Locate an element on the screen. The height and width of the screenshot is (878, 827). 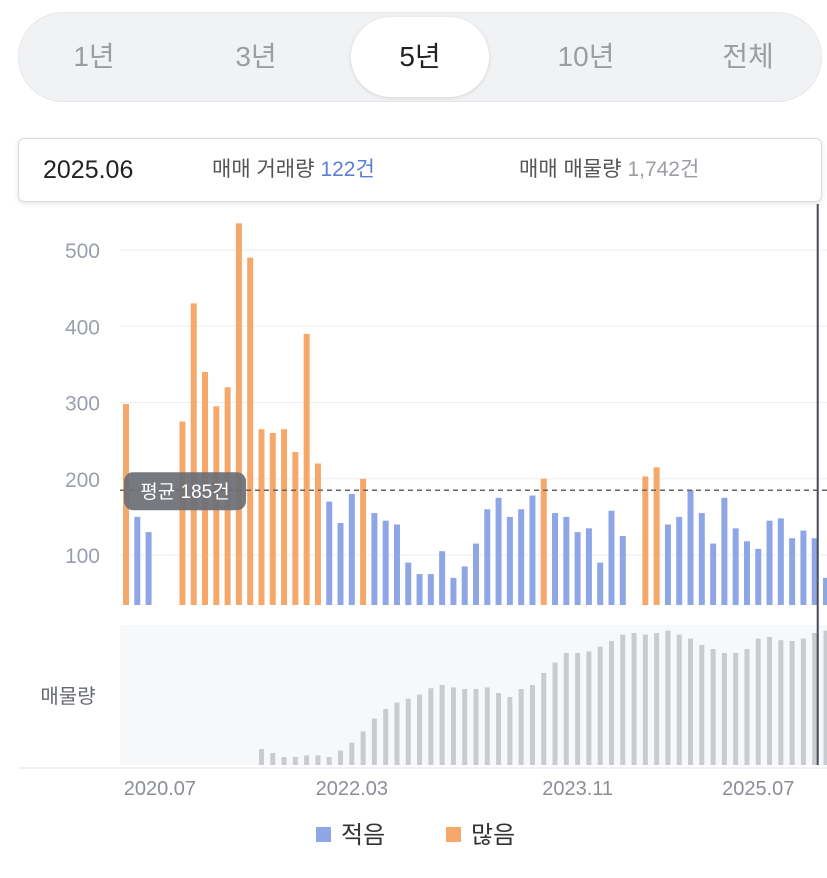
y-tick-label: 100 is located at coordinates (82, 556).